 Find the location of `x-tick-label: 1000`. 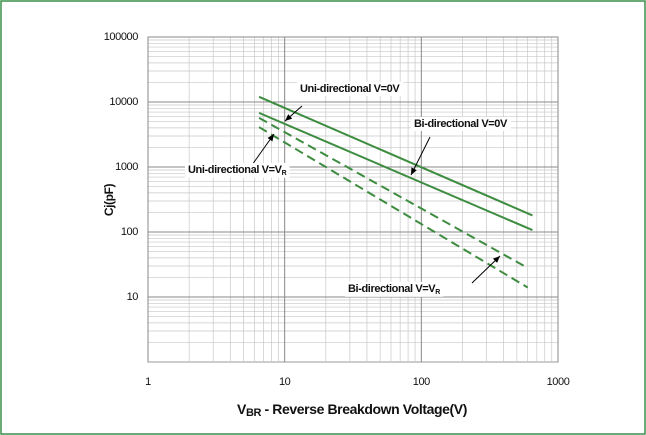

x-tick-label: 1000 is located at coordinates (558, 382).